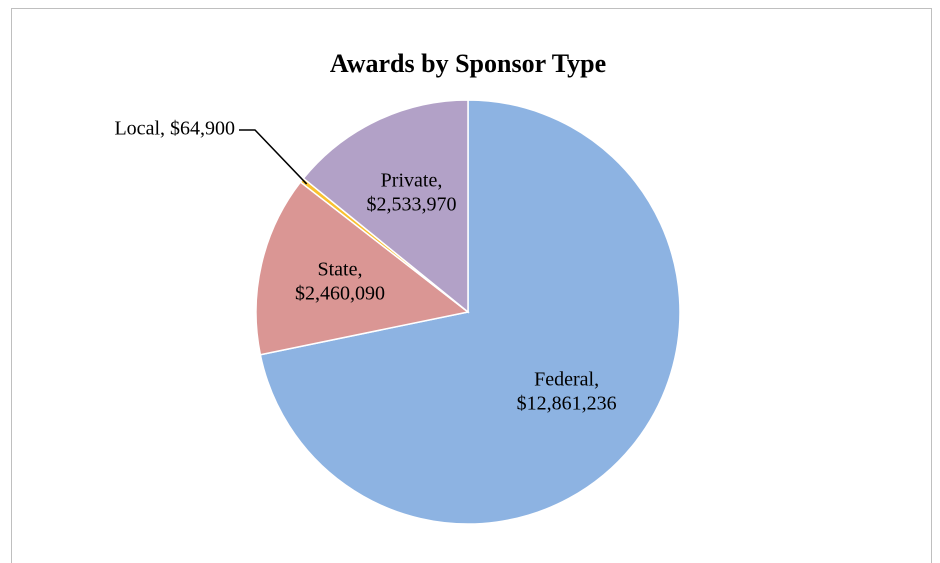 The width and height of the screenshot is (940, 563). What do you see at coordinates (340, 293) in the screenshot?
I see `label-line: $2,460,090` at bounding box center [340, 293].